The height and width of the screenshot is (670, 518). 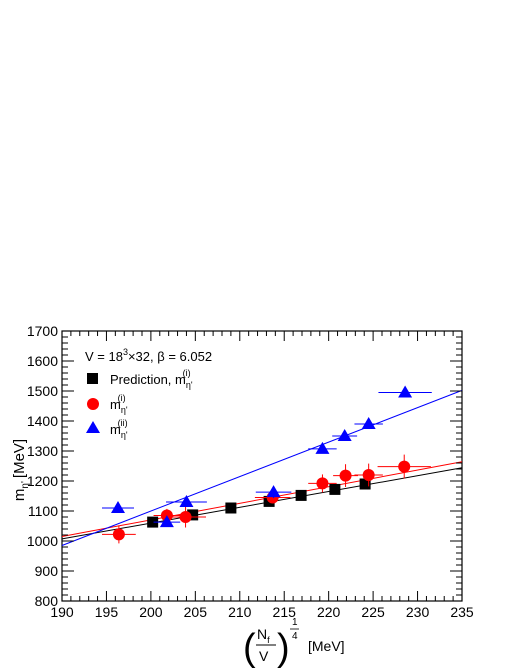 What do you see at coordinates (93, 404) in the screenshot?
I see `legend-marker-m-i` at bounding box center [93, 404].